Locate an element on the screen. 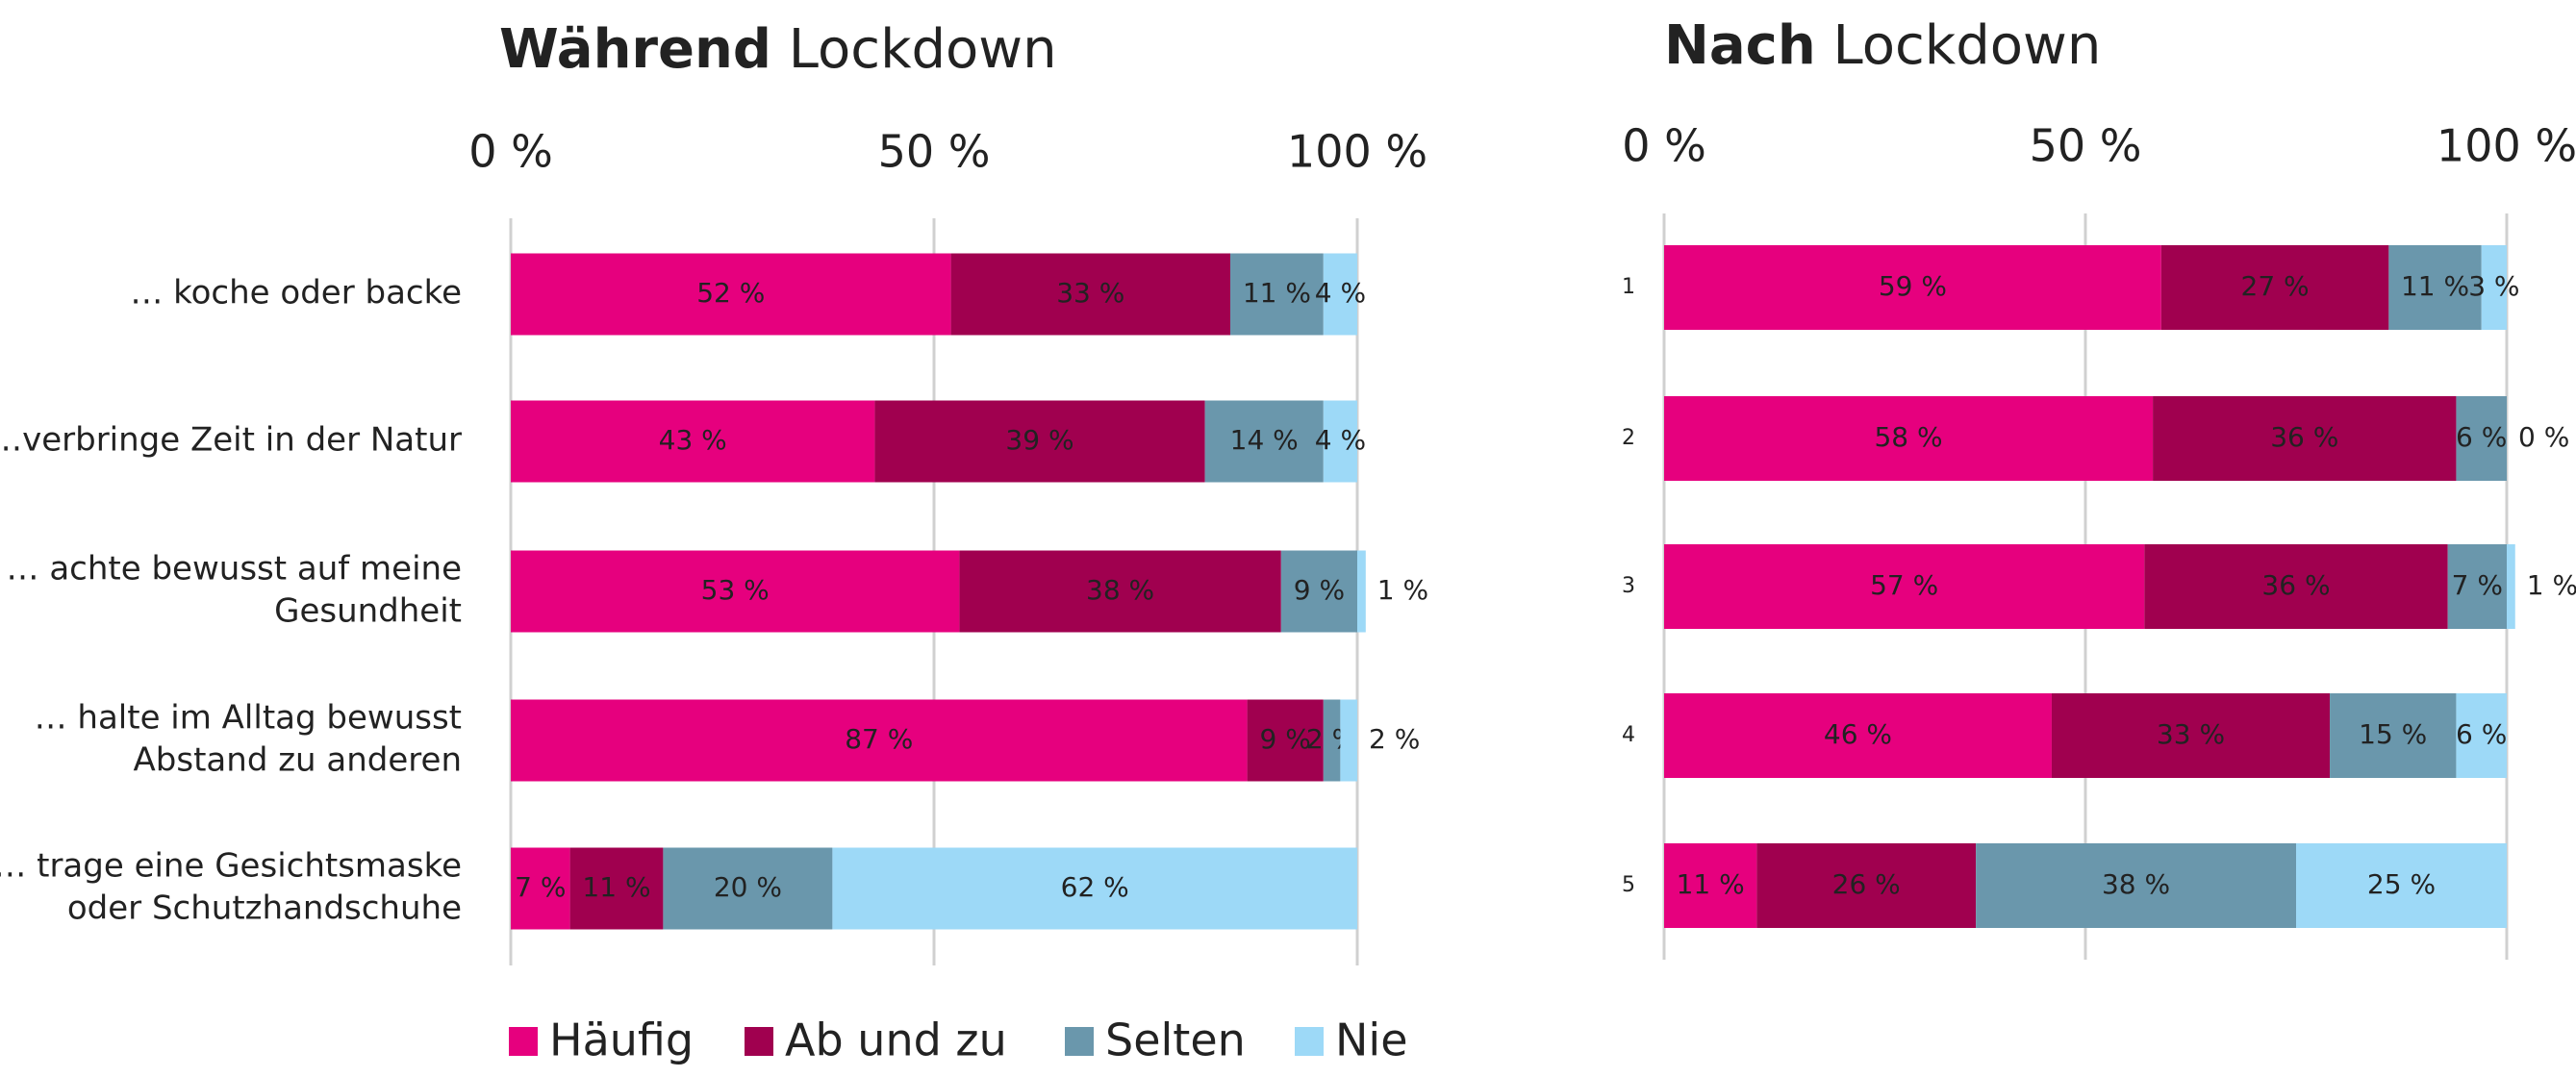 This screenshot has height=1077, width=2576. value-label: 53 % is located at coordinates (735, 590).